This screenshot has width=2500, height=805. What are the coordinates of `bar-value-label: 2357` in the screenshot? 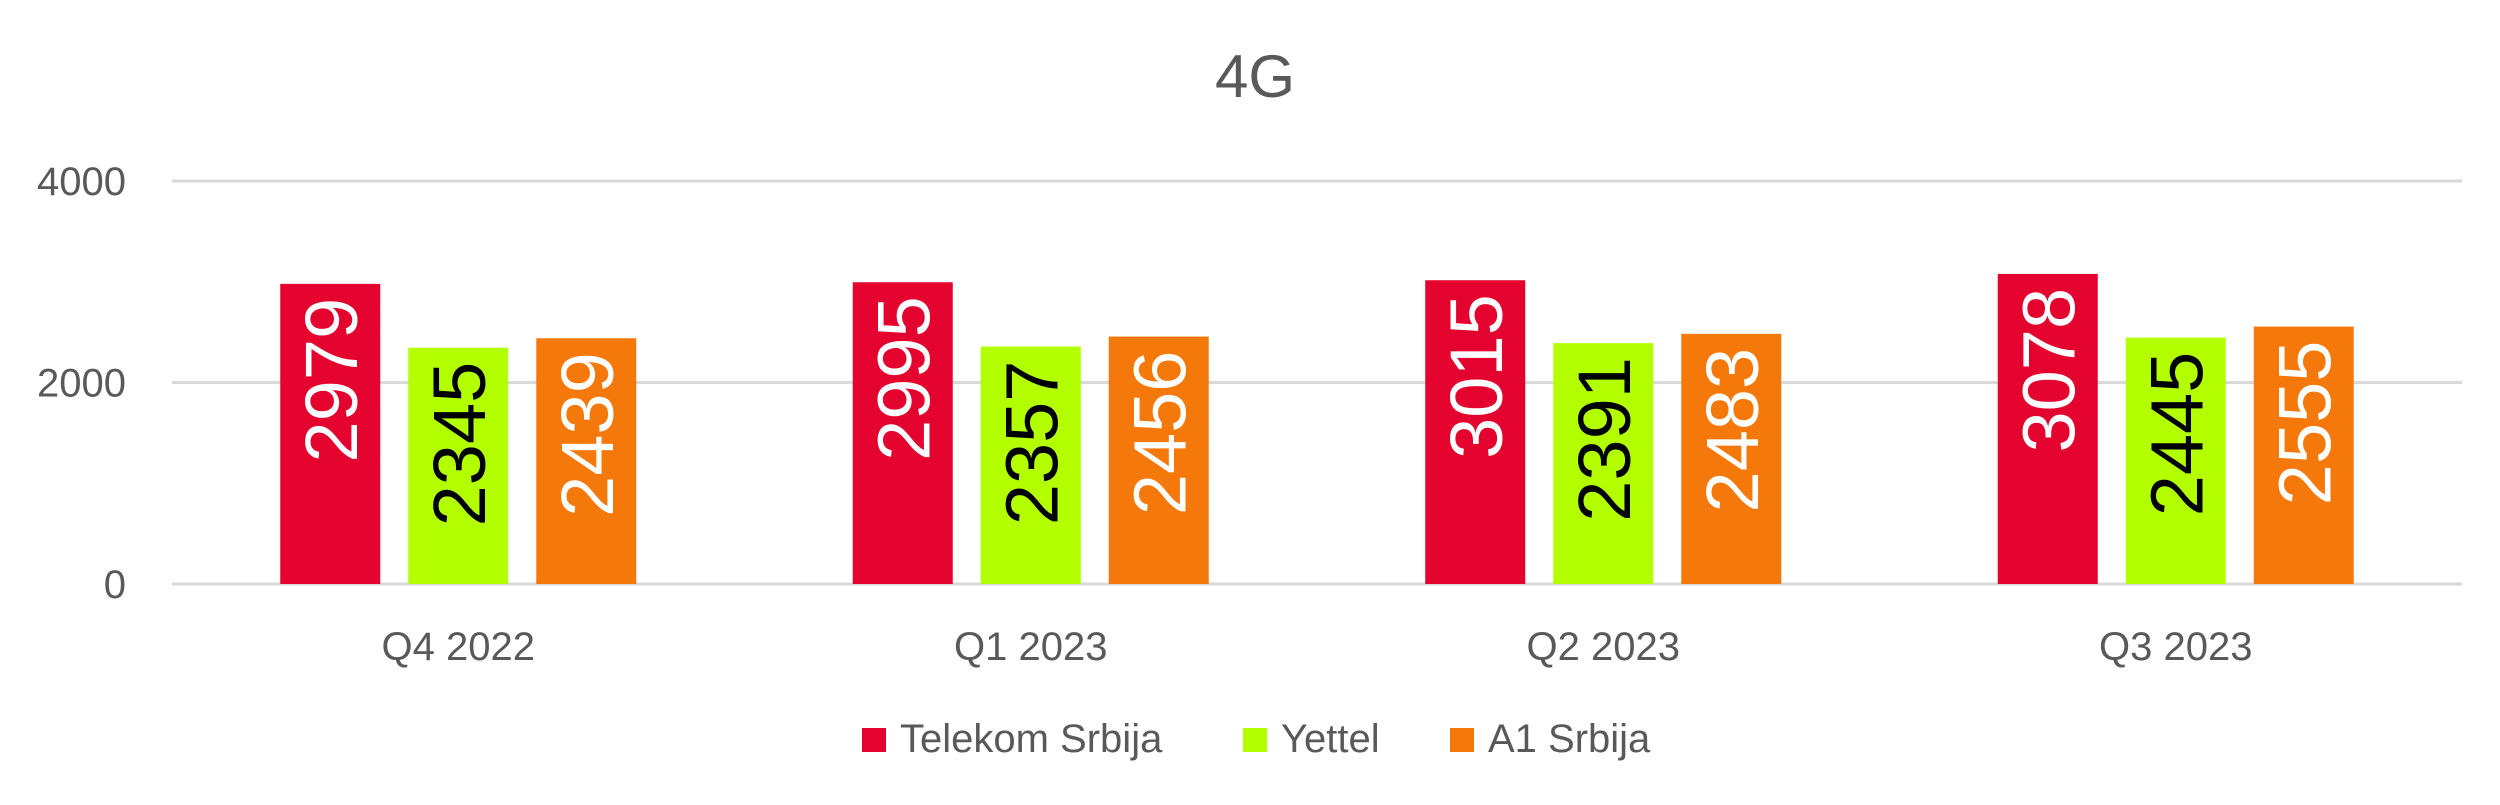 It's located at (1032, 443).